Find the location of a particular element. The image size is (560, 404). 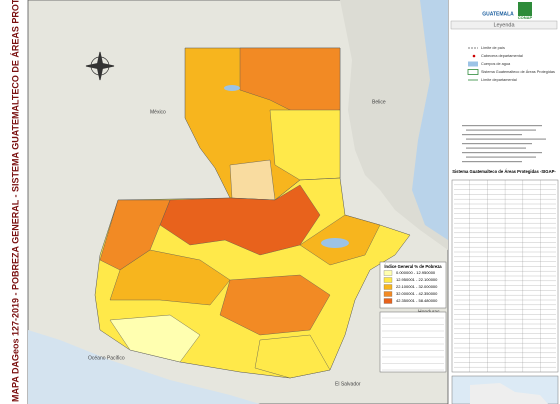

map-label: México is located at coordinates (158, 112).